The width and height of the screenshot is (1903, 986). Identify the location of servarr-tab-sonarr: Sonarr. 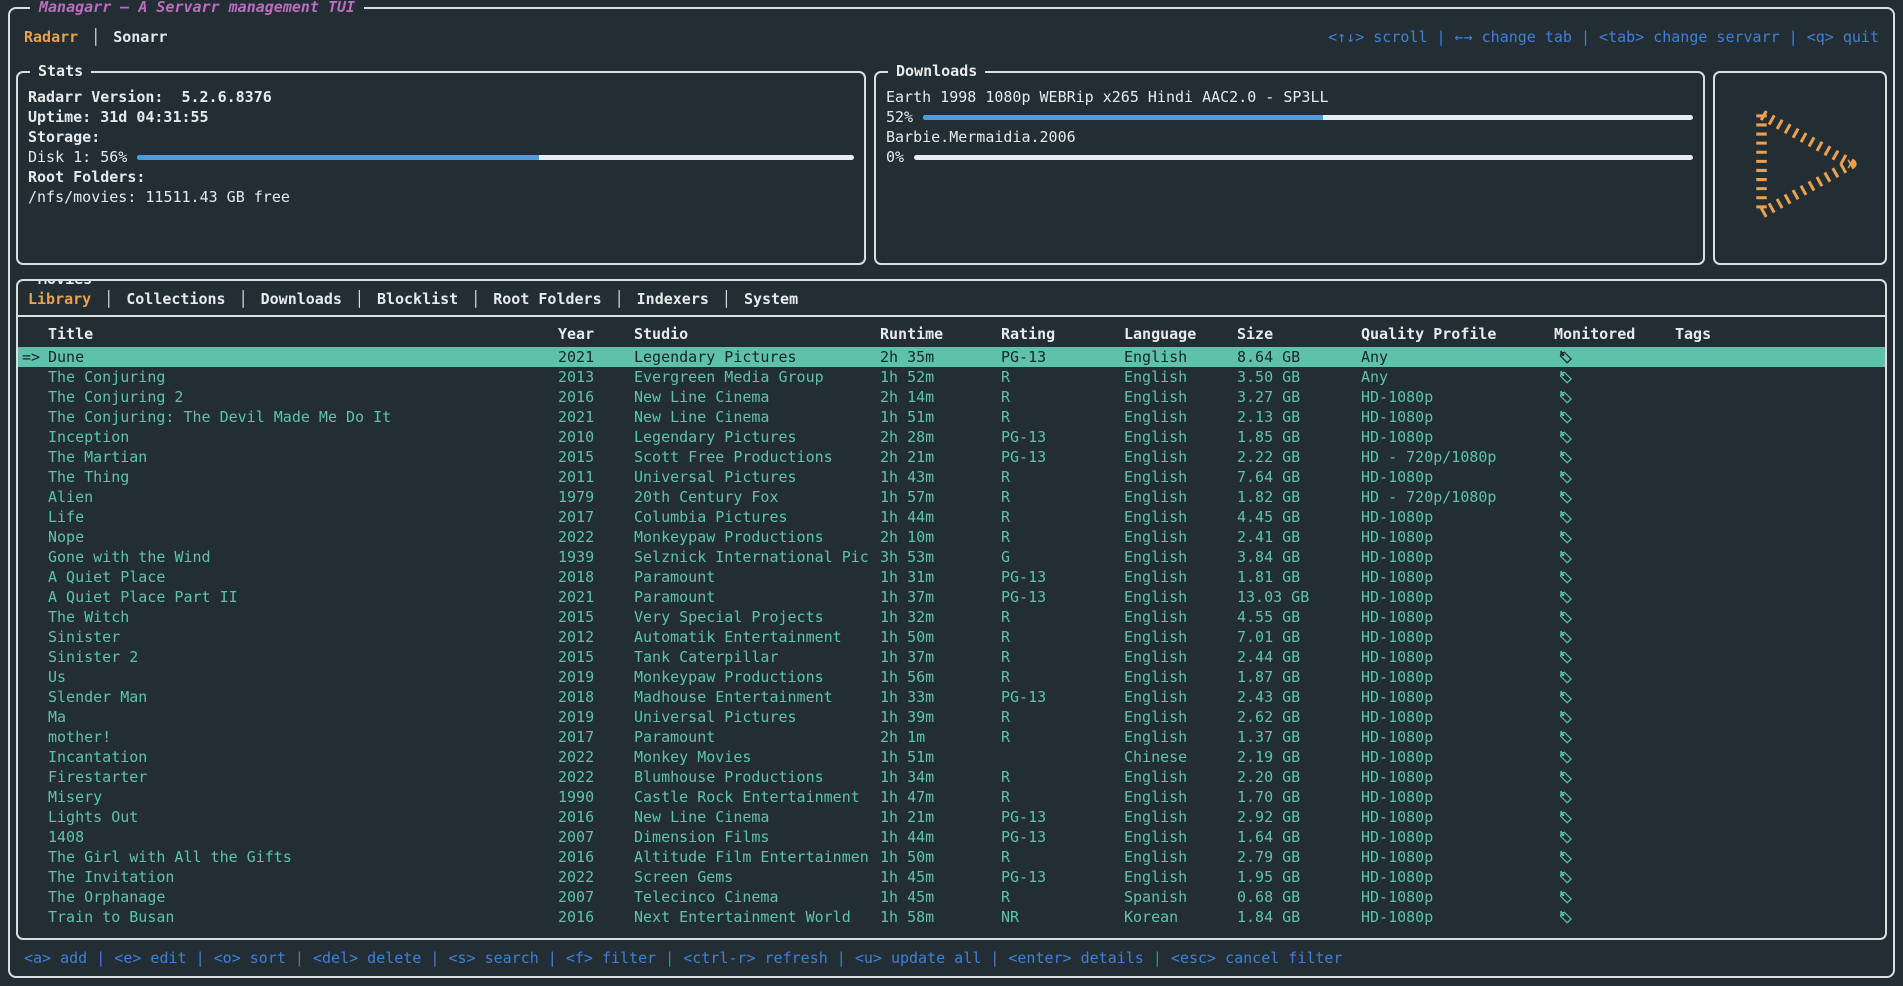
(140, 37).